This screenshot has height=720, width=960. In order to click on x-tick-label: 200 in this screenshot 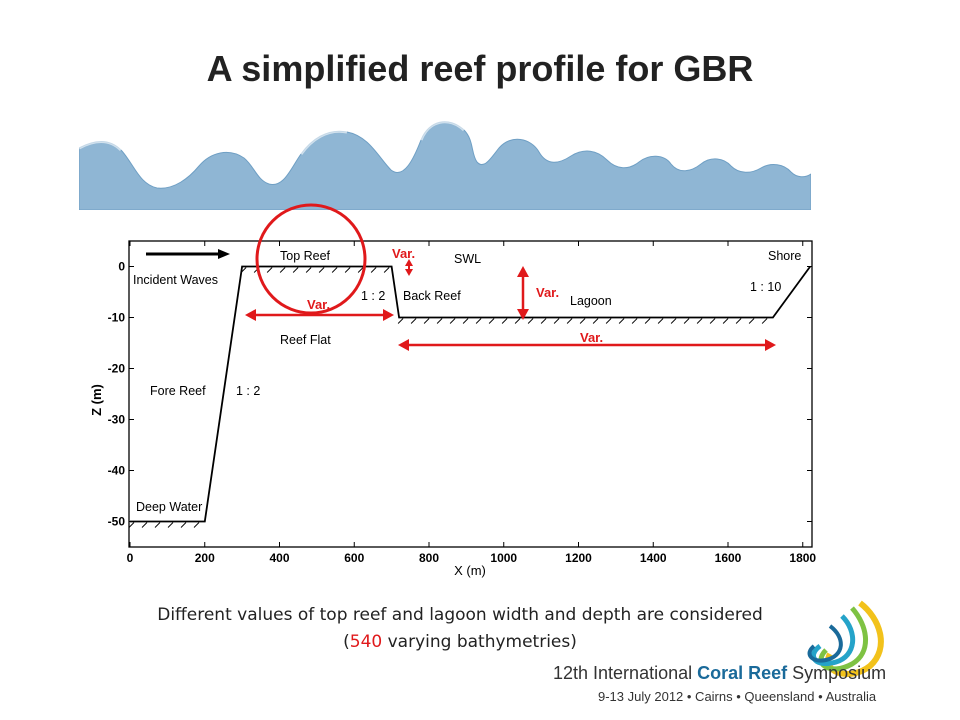, I will do `click(205, 558)`.